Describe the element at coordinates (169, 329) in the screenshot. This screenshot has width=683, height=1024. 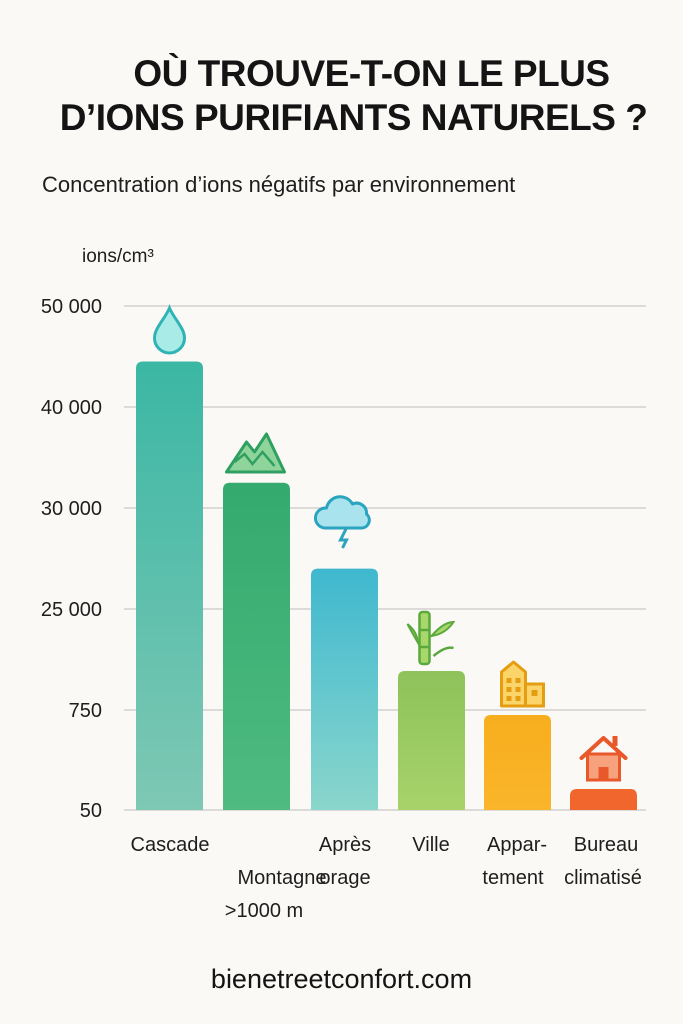
I see `water-drop-icon` at that location.